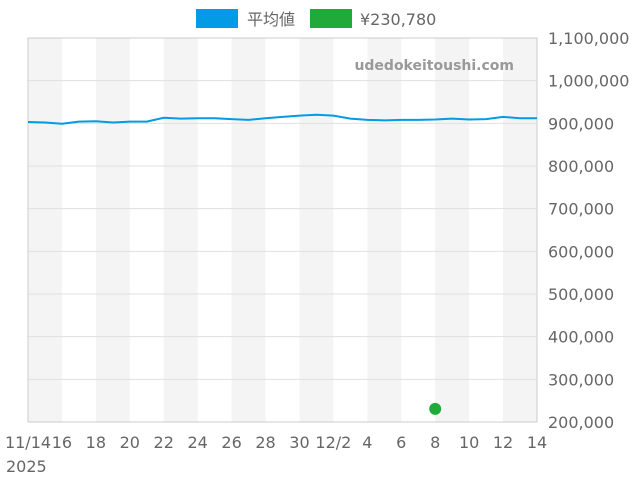 The width and height of the screenshot is (640, 480). Describe the element at coordinates (333, 442) in the screenshot. I see `x-tick-label: 12/2` at that location.